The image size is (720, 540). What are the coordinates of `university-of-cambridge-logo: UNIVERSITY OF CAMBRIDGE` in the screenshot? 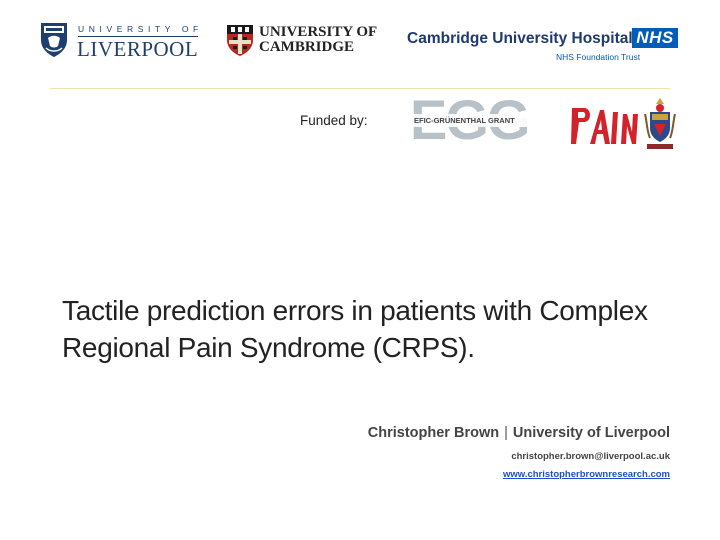 It's located at (306, 42).